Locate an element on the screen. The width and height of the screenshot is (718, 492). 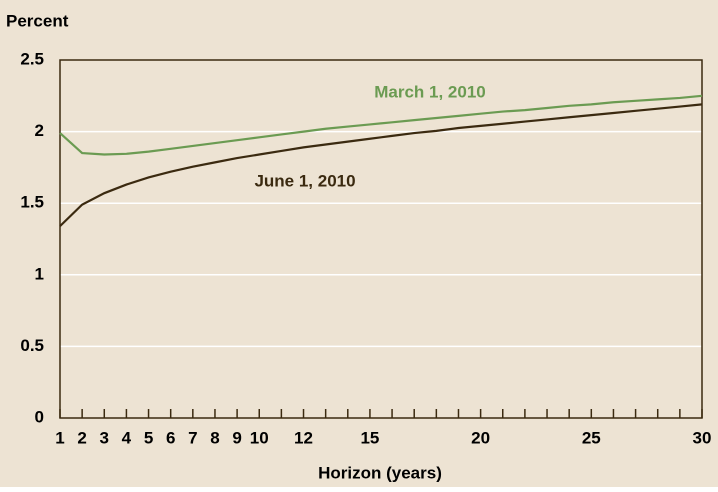
x-tick-label: 5 is located at coordinates (148, 437).